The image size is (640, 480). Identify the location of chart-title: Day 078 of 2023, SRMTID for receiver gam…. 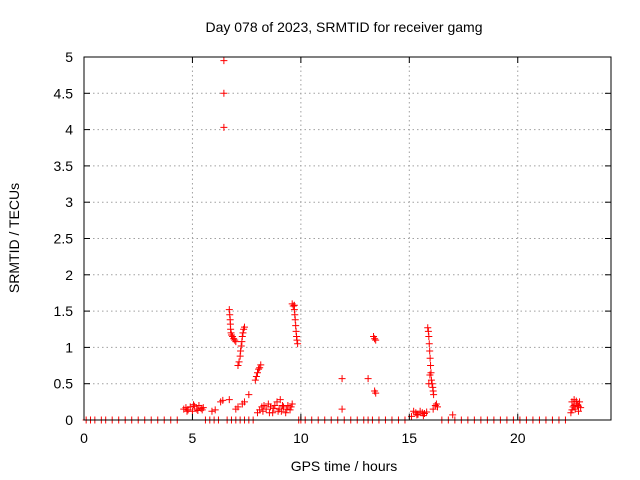
(343, 27).